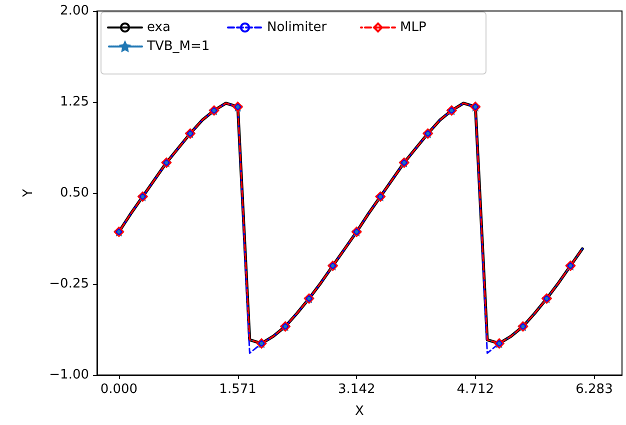 Image resolution: width=626 pixels, height=425 pixels. Describe the element at coordinates (158, 27) in the screenshot. I see `legend-label: exa` at that location.